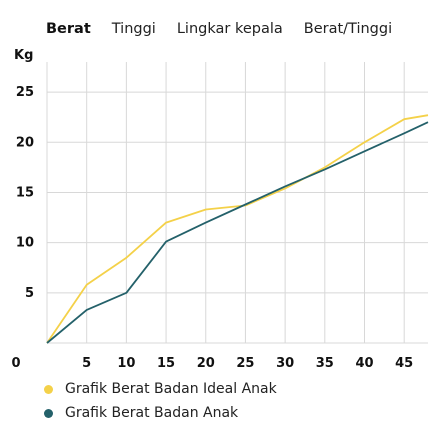  Describe the element at coordinates (206, 363) in the screenshot. I see `x-tick-label: 20` at that location.